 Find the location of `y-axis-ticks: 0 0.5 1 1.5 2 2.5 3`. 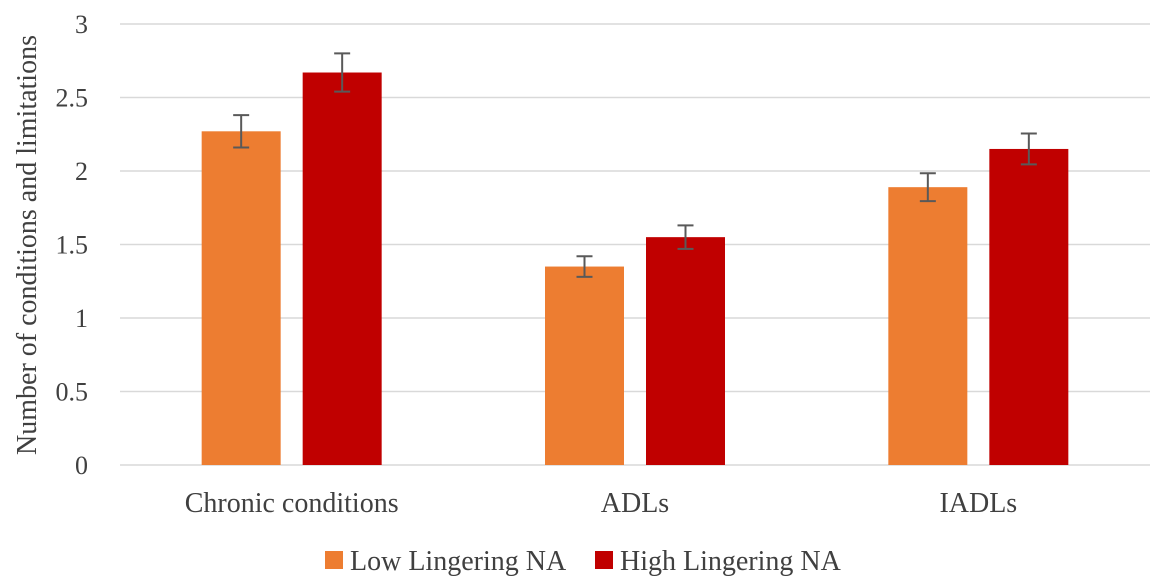

y-axis-ticks: 0 0.5 1 1.5 2 2.5 3 is located at coordinates (72, 245).